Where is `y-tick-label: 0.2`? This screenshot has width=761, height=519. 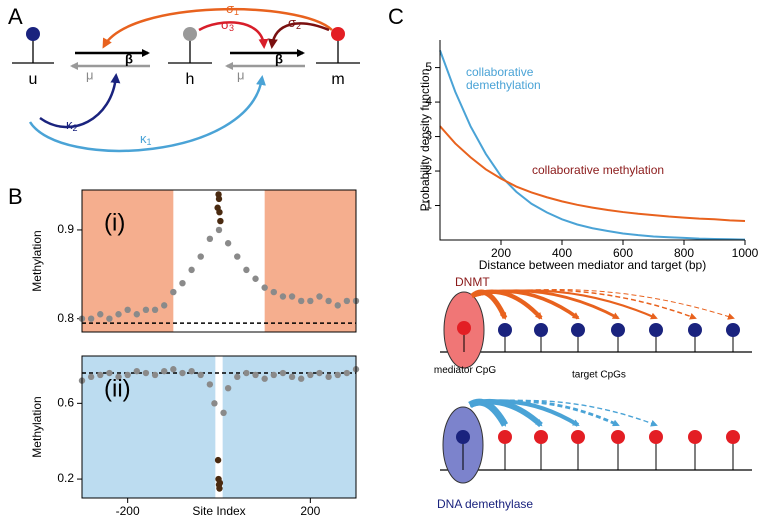
y-tick-label: 0.2 is located at coordinates (65, 478).